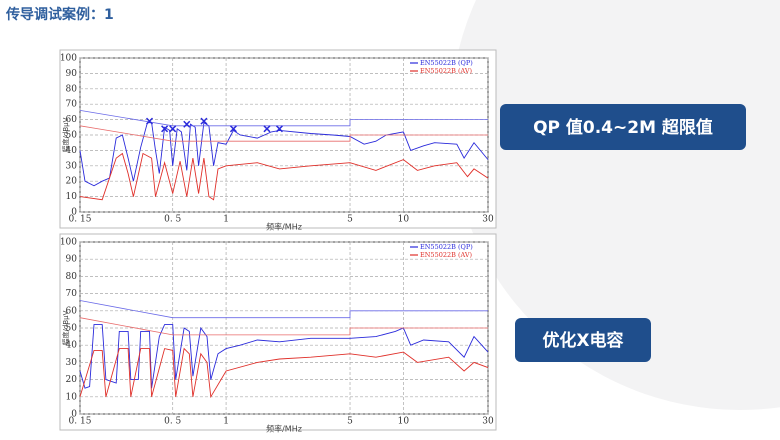 The image size is (780, 440). I want to click on callout: 优化X电容, so click(582, 340).